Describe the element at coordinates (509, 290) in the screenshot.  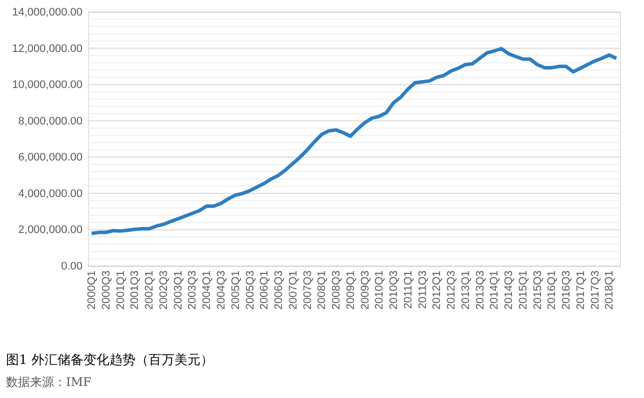
I see `x-tick-label: 2014Q3` at that location.